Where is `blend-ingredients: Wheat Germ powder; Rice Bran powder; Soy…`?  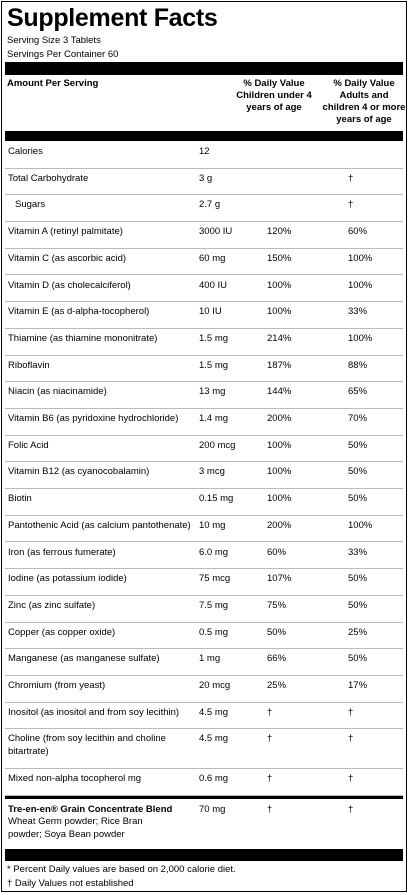
blend-ingredients: Wheat Germ powder; Rice Bran powder; Soy… is located at coordinates (75, 828).